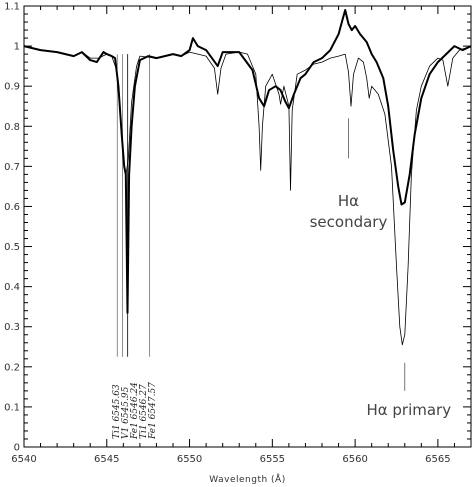  What do you see at coordinates (12, 367) in the screenshot?
I see `y-tick-label: 0.2` at bounding box center [12, 367].